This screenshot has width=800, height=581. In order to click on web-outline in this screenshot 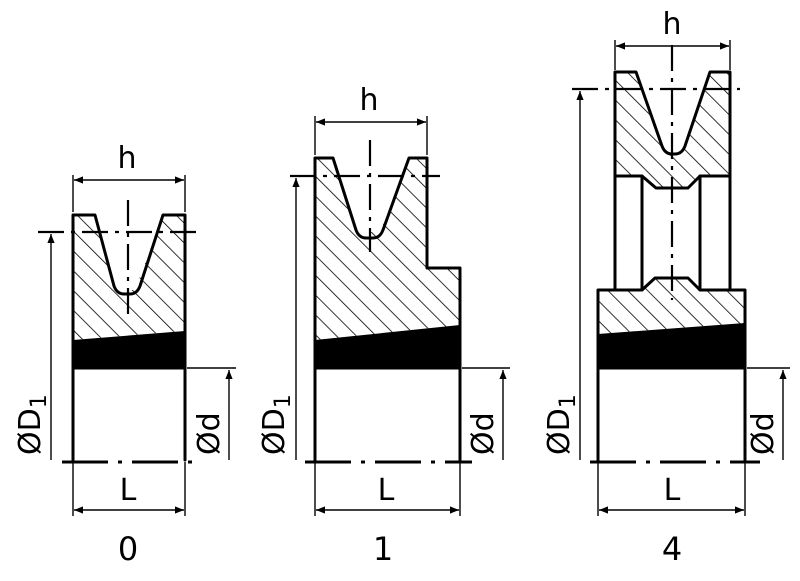, I will do `click(672, 233)`.